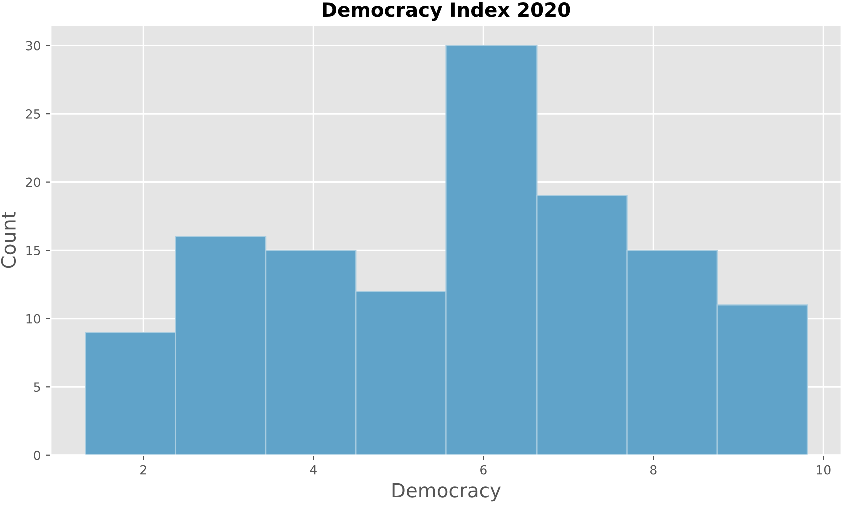 Image resolution: width=850 pixels, height=506 pixels. What do you see at coordinates (33, 319) in the screenshot?
I see `y-tick-label: 10` at bounding box center [33, 319].